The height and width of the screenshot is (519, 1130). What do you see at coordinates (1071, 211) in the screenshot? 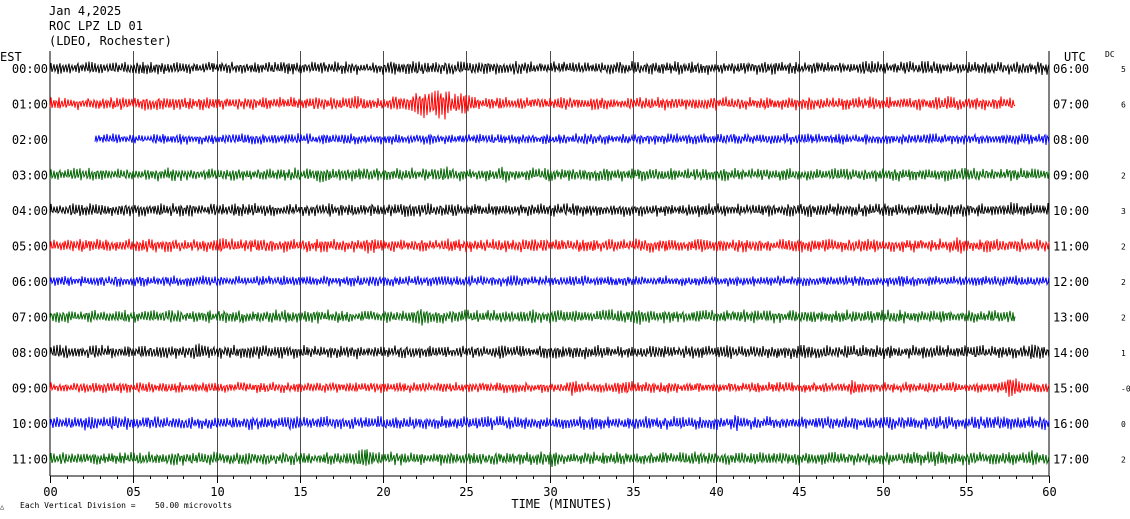
I see `utc-hour-label: 10:00` at bounding box center [1071, 211].